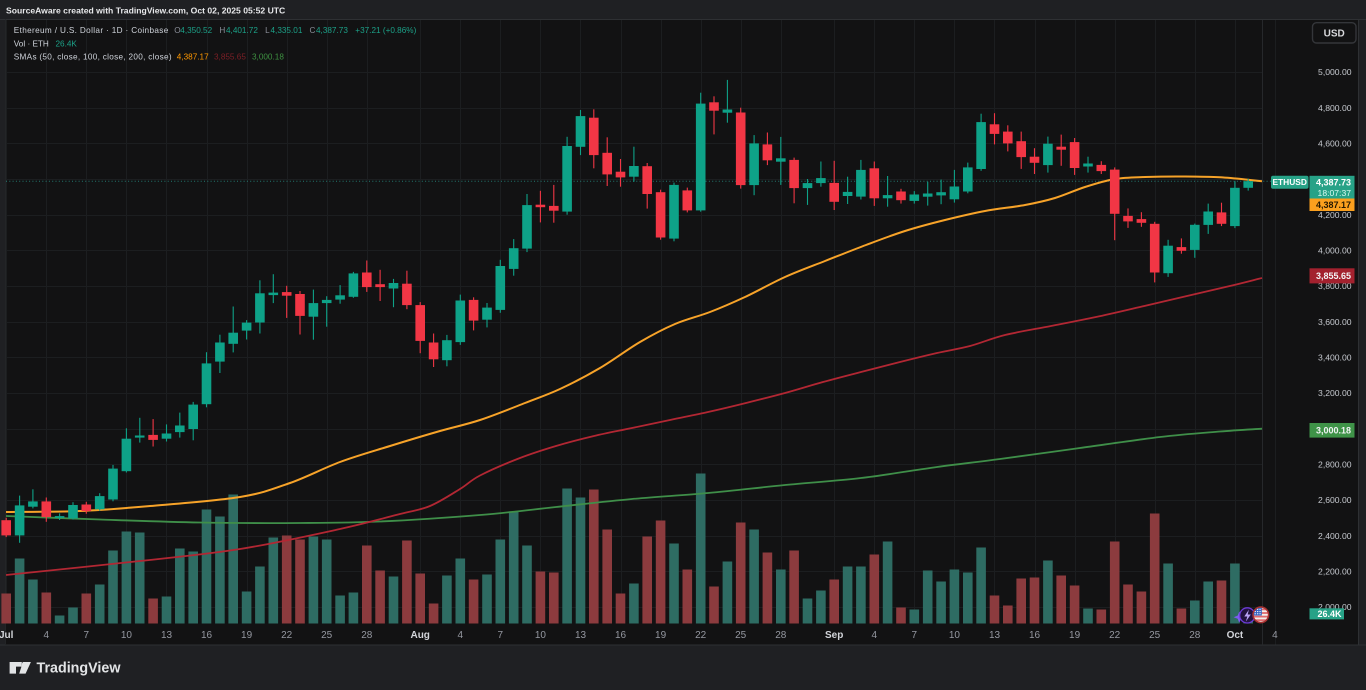  What do you see at coordinates (1335, 536) in the screenshot?
I see `svg-text: 2,400.00` at bounding box center [1335, 536].